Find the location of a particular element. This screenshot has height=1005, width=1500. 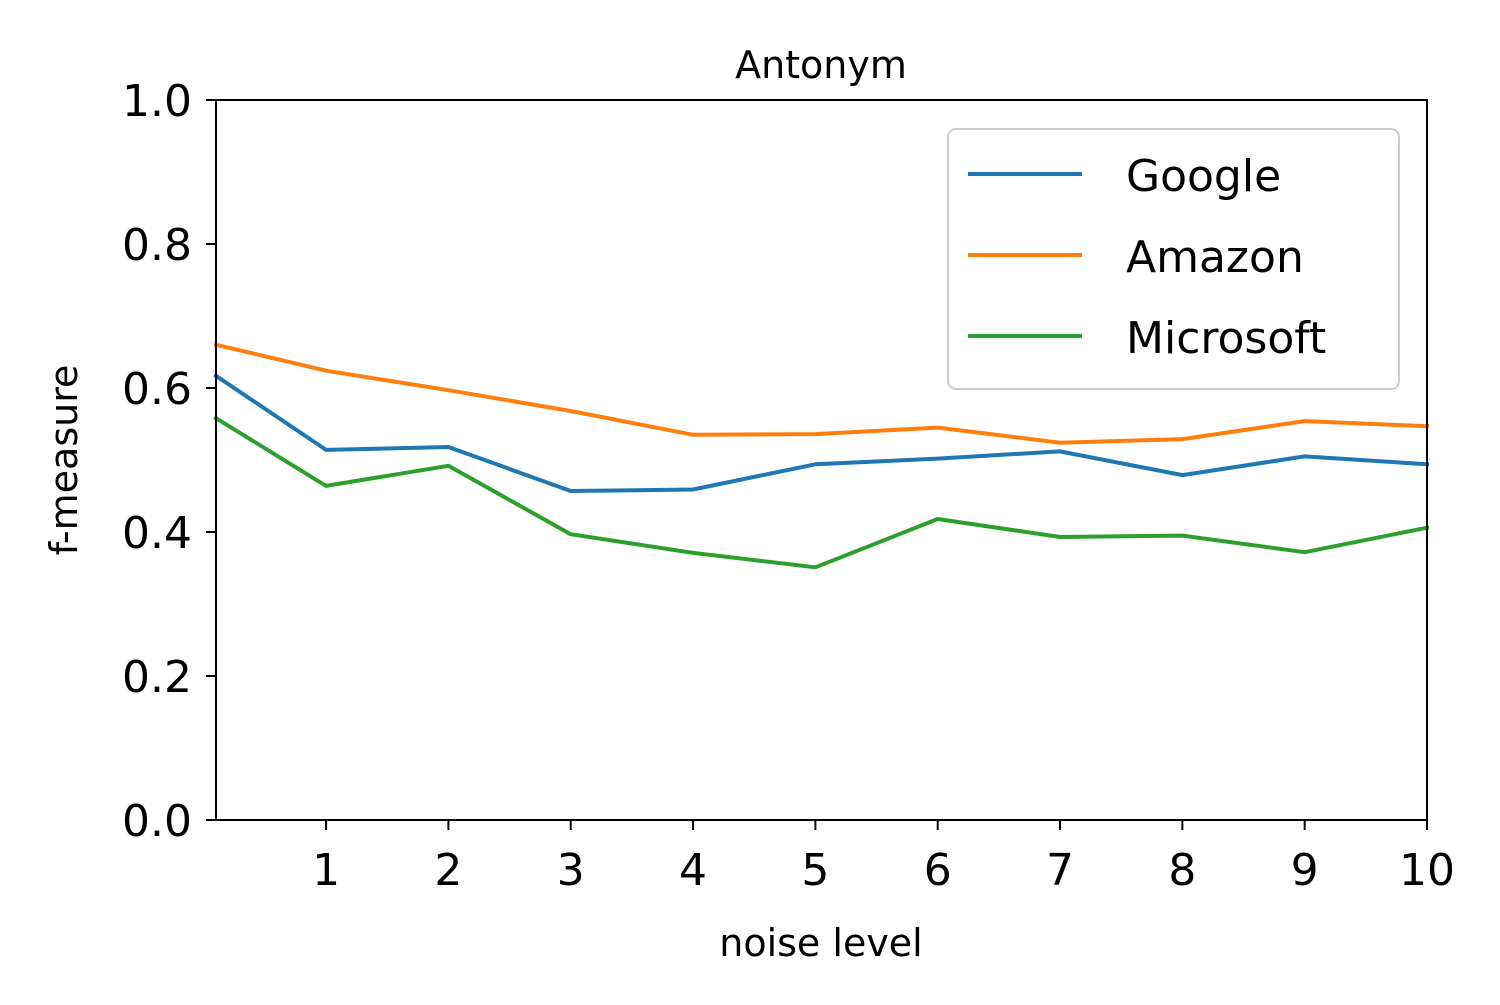

legend-label-amazon: Amazon is located at coordinates (1215, 257).